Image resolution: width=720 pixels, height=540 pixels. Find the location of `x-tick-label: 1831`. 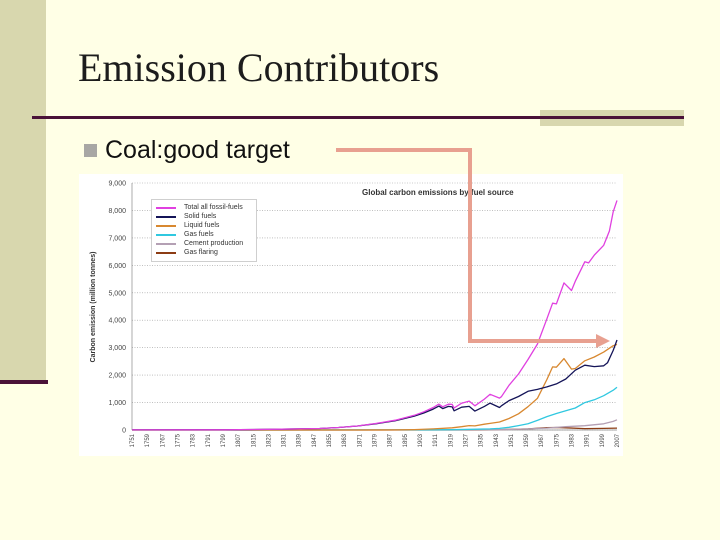

x-tick-label: 1831 is located at coordinates (285, 440).